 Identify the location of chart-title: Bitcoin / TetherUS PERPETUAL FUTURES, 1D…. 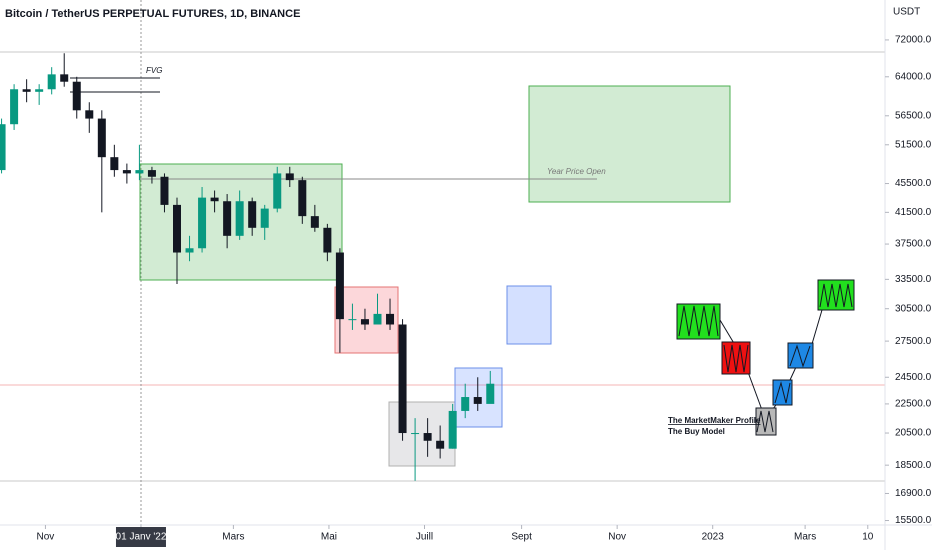
(152, 14).